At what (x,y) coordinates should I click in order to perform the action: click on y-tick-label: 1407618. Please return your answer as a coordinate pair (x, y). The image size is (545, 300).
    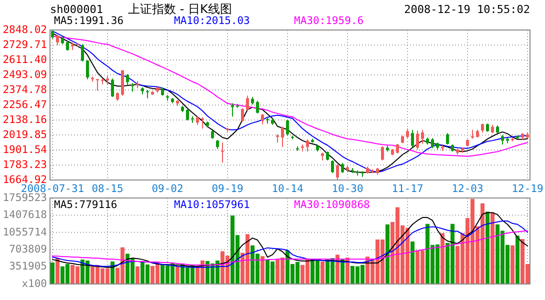
    Looking at the image, I should click on (24, 215).